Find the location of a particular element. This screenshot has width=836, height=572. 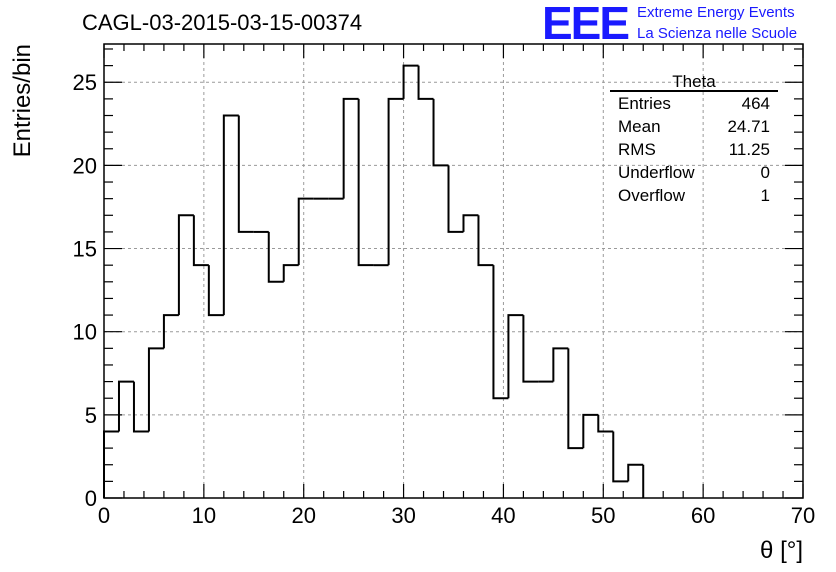

y-tick-label: 20 is located at coordinates (85, 165).